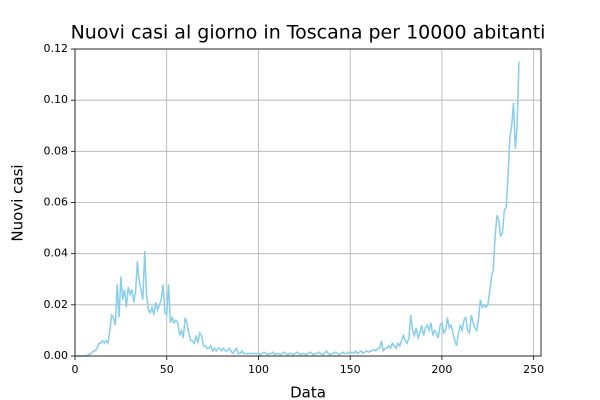  What do you see at coordinates (56, 99) in the screenshot?
I see `y-tick-label: 0.10` at bounding box center [56, 99].